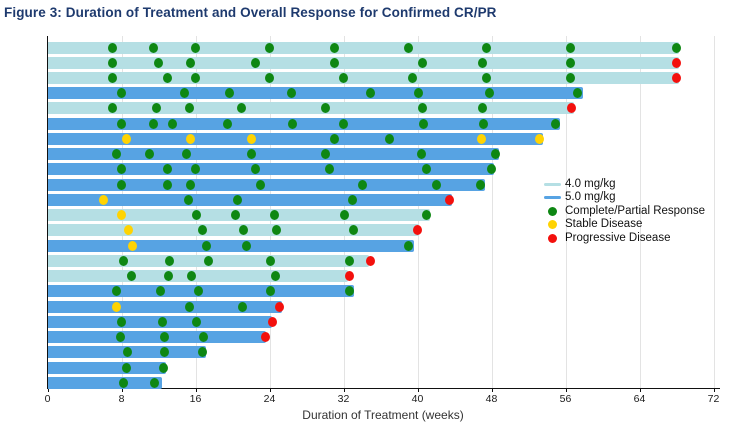  What do you see at coordinates (343, 399) in the screenshot?
I see `x-tick-label: 32` at bounding box center [343, 399].